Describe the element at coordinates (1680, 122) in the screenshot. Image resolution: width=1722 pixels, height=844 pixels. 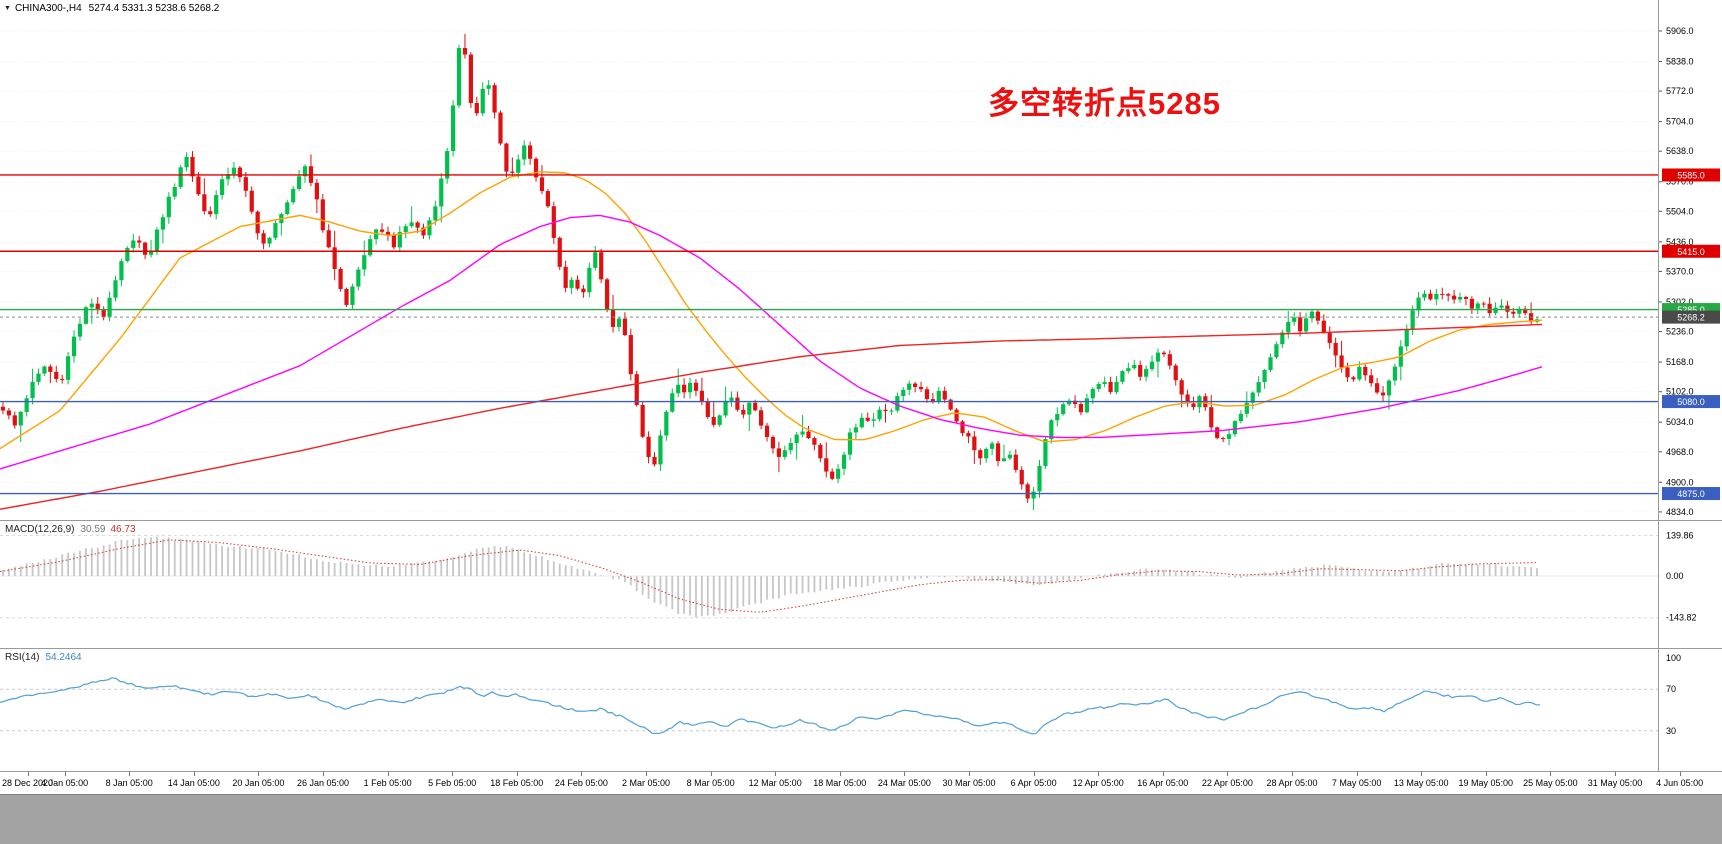
I see `svg-text: 5704.0` at that location.